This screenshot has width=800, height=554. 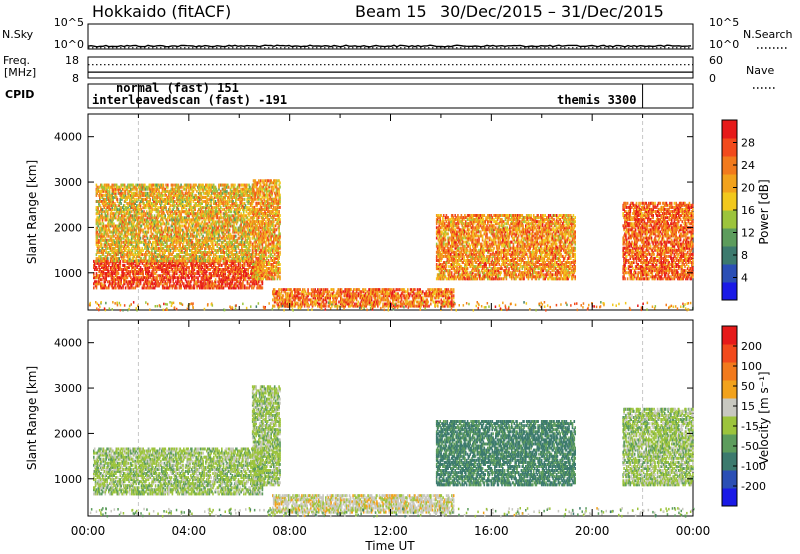 What do you see at coordinates (32, 212) in the screenshot?
I see `power-ylabel: Slant Range [km]` at bounding box center [32, 212].